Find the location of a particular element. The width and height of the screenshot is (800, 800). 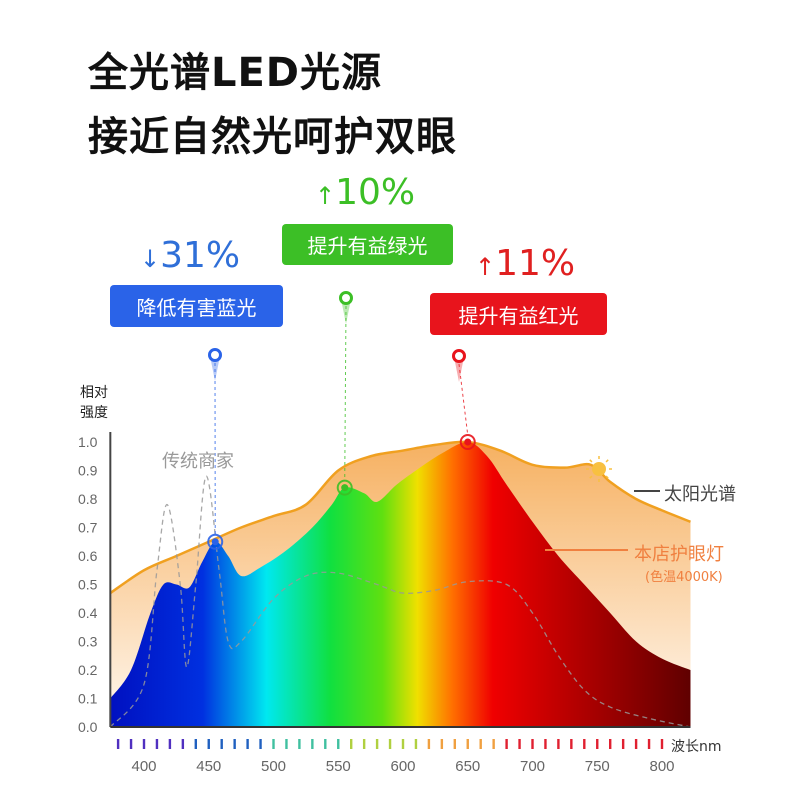

y-axis-label: 相对强度 is located at coordinates (94, 403).